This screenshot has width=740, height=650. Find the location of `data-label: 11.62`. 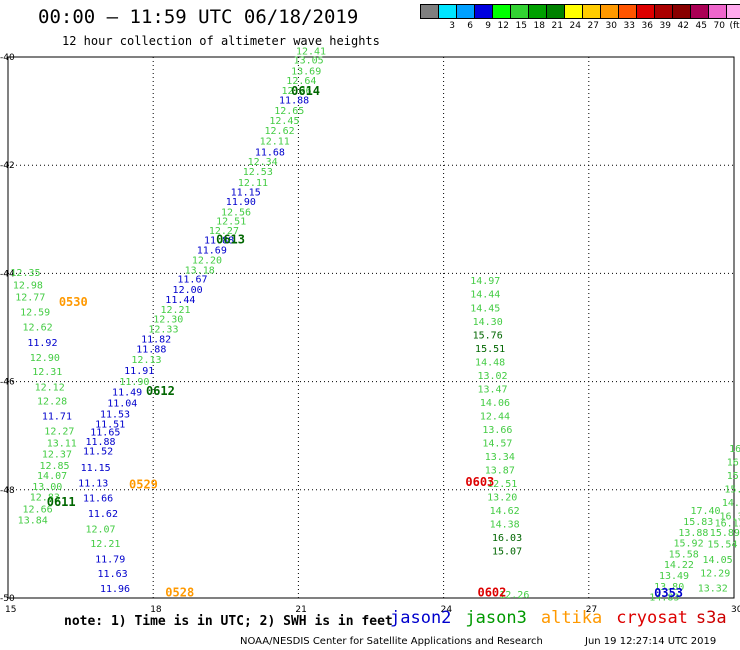

data-label: 11.62 is located at coordinates (103, 514).